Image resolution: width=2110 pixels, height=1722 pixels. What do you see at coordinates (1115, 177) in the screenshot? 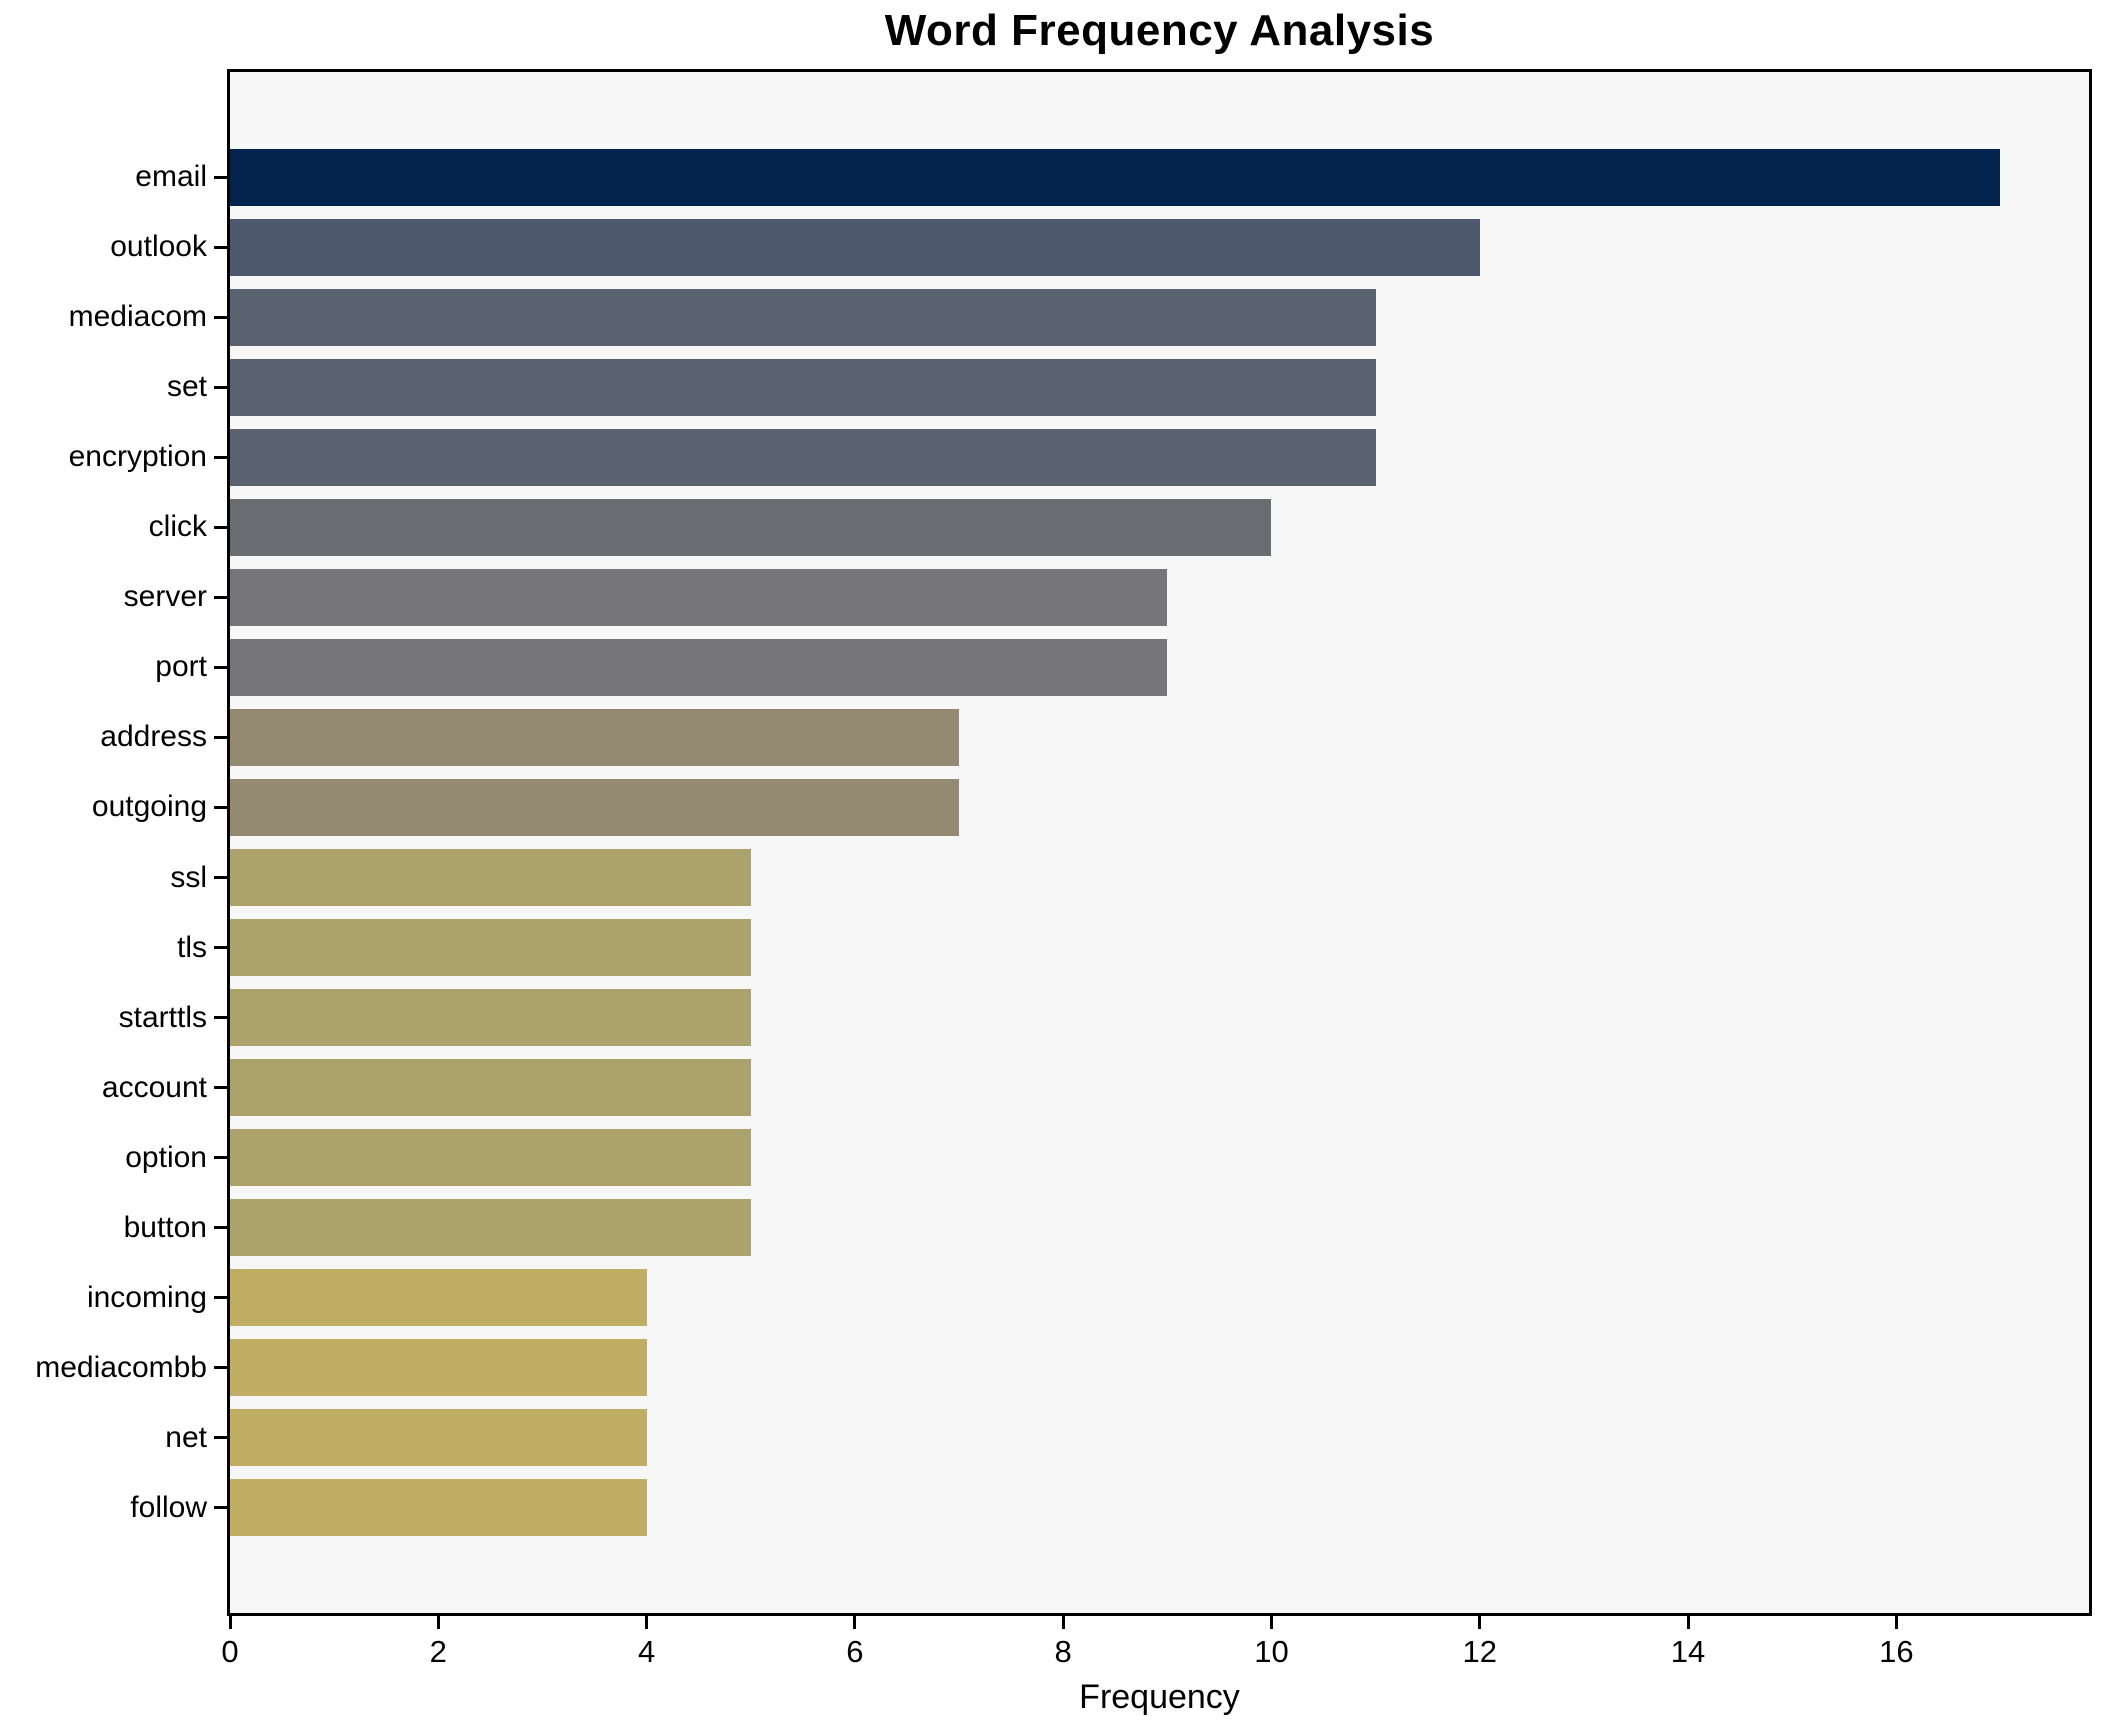
I see `bar-email` at bounding box center [1115, 177].